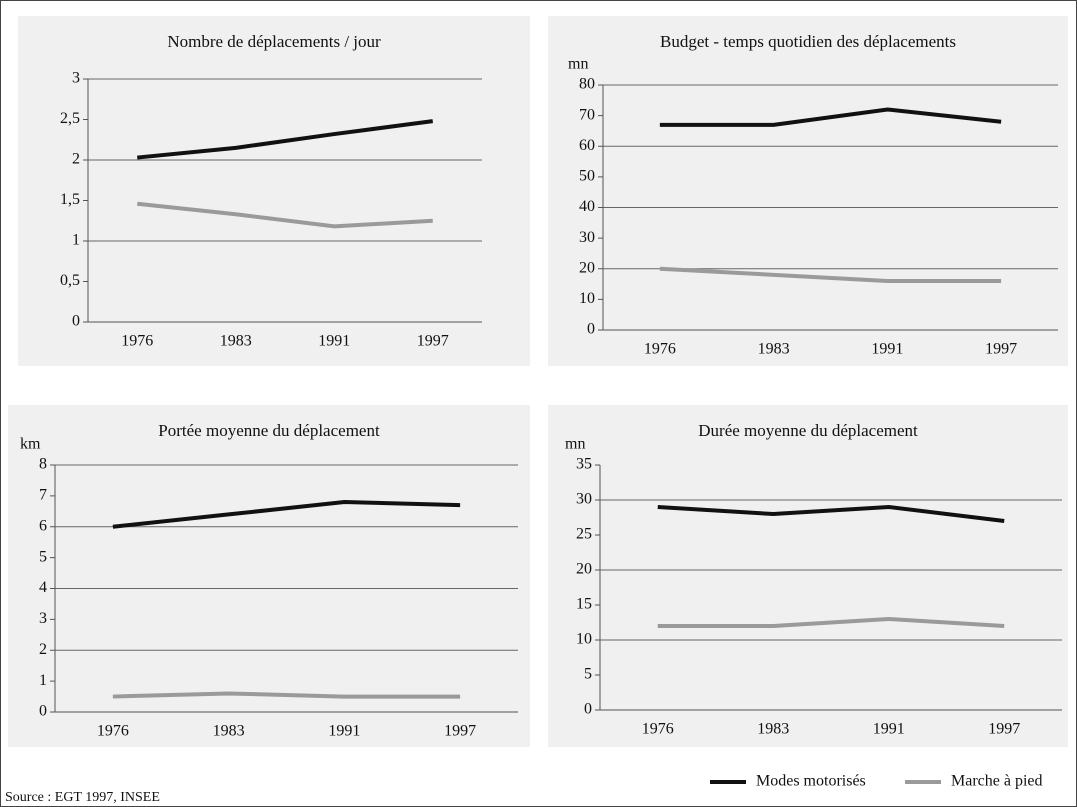  What do you see at coordinates (587, 114) in the screenshot?
I see `y-tick-label: 70` at bounding box center [587, 114].